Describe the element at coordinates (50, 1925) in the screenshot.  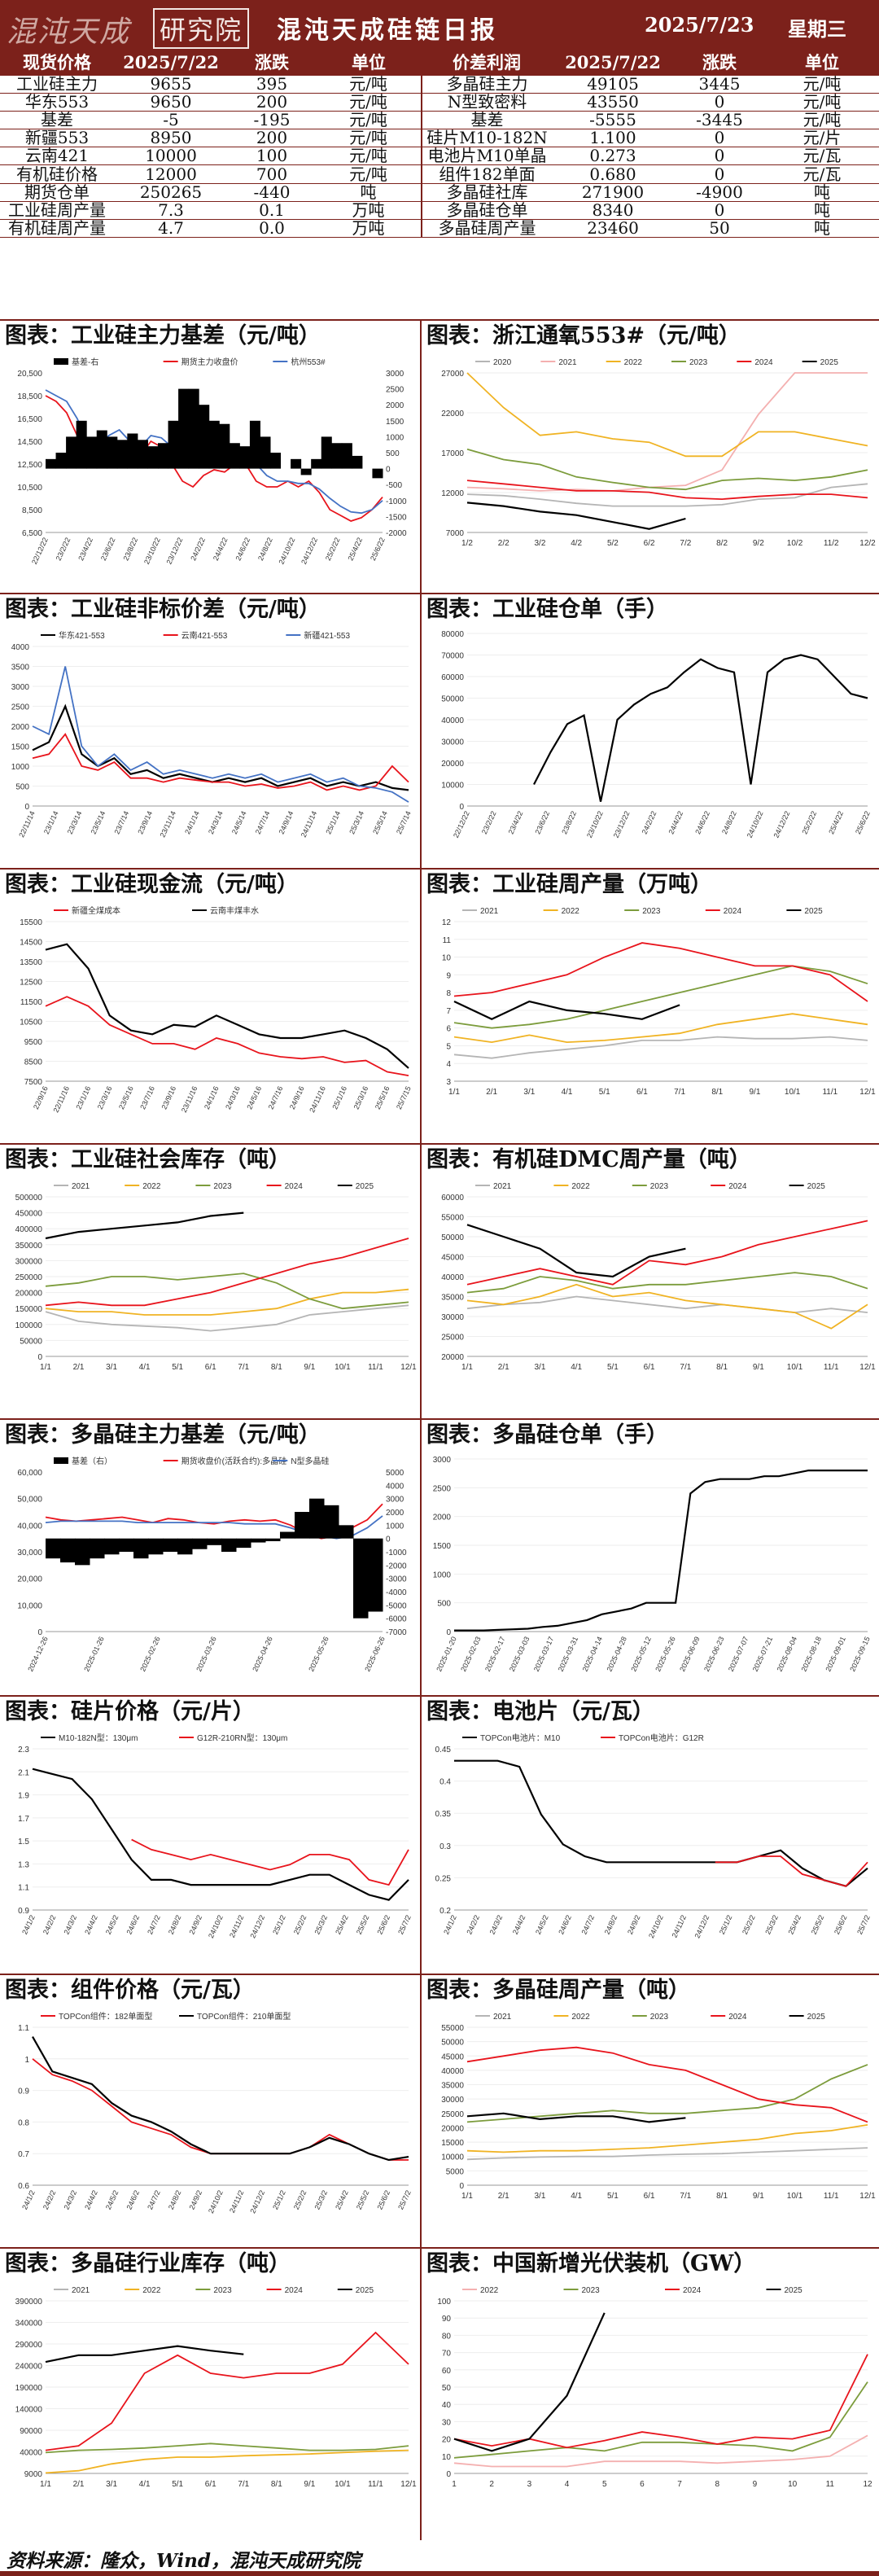
I see `x-tick-label: 24/2/2` at that location.